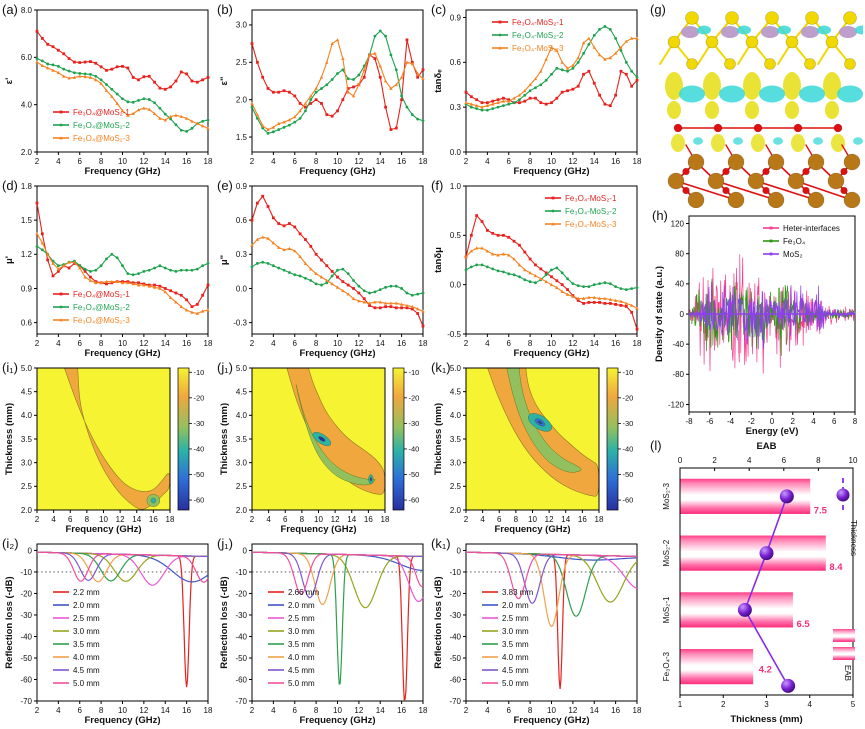 The height and width of the screenshot is (729, 865). What do you see at coordinates (101, 112) in the screenshot?
I see `svg-text: Fe₃O₄@MoS₂-1` at bounding box center [101, 112].